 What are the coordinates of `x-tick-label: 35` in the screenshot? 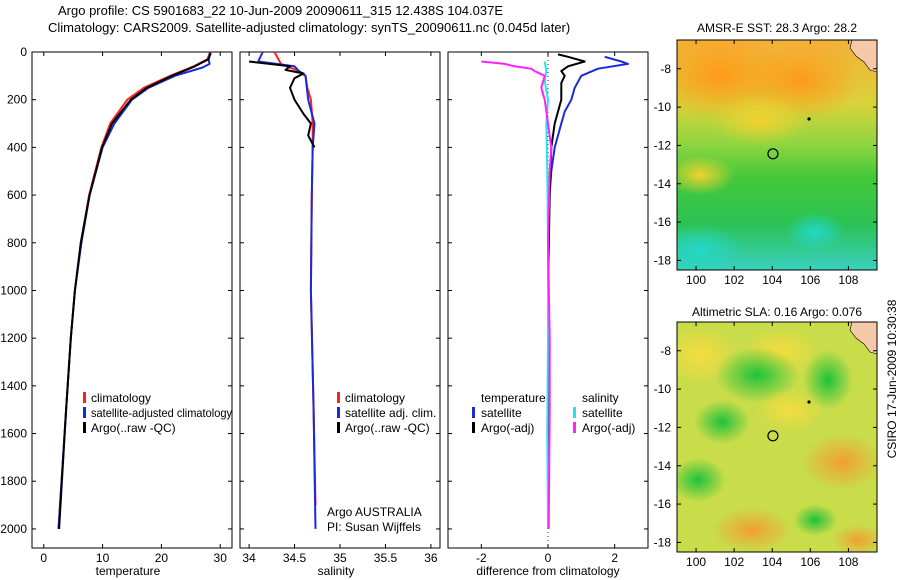 It's located at (340, 558).